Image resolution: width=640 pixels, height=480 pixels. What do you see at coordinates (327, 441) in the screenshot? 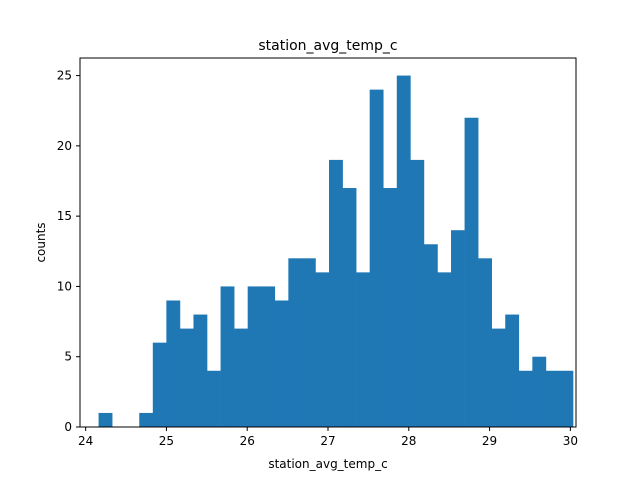
I see `x-tick-label: 27` at bounding box center [327, 441].